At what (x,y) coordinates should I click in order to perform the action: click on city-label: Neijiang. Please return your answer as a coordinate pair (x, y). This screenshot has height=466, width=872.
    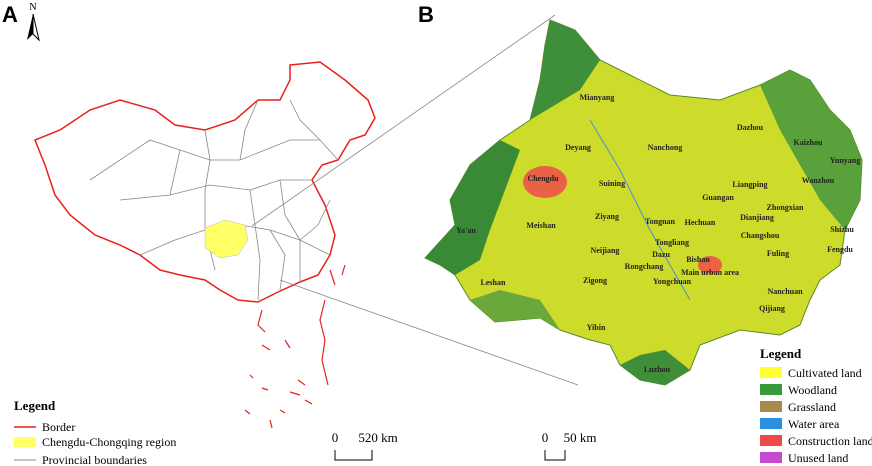
    Looking at the image, I should click on (605, 250).